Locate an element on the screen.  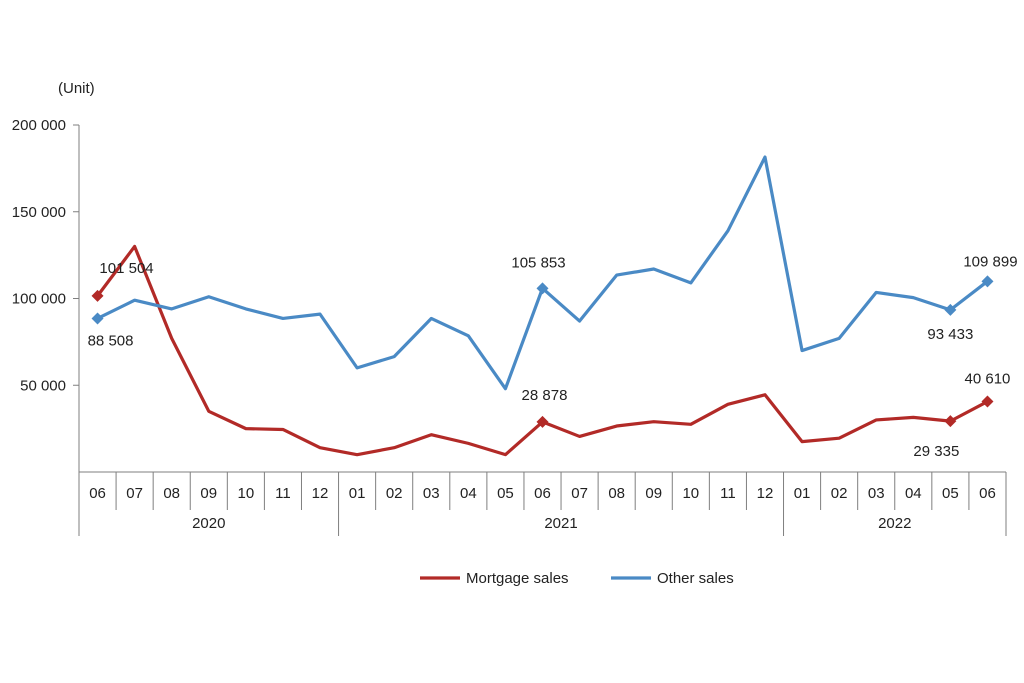
year-label: 2021 is located at coordinates (560, 523).